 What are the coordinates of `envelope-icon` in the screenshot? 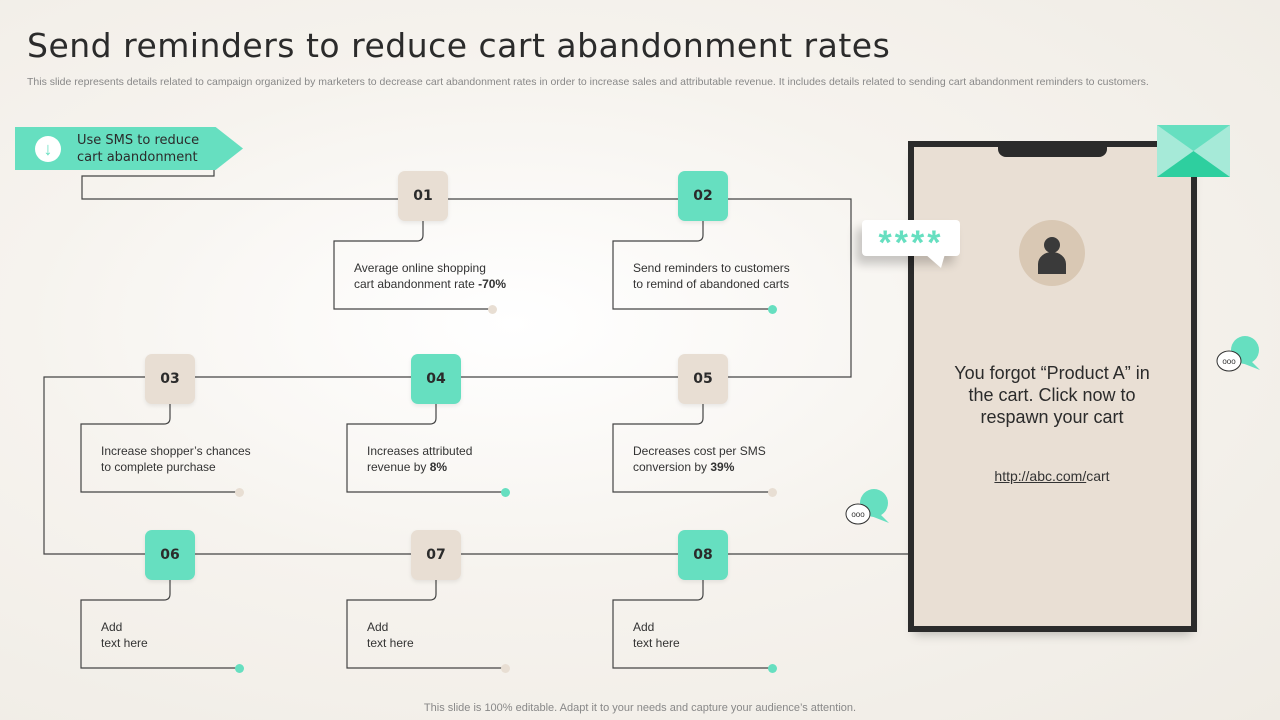 It's located at (1193, 151).